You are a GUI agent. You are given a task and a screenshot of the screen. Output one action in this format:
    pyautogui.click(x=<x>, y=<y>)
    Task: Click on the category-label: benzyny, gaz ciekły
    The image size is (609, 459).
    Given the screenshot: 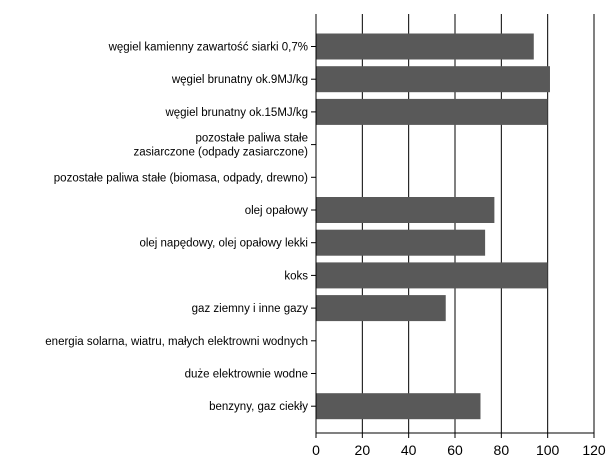 What is the action you would take?
    pyautogui.click(x=258, y=407)
    